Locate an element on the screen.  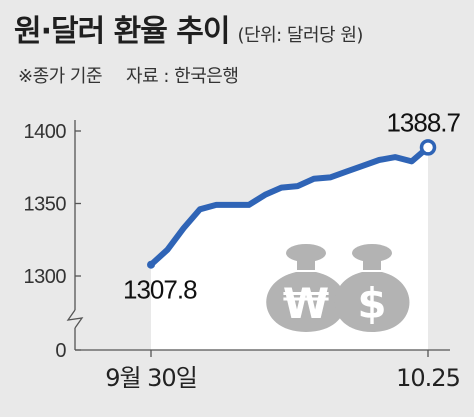
y-tick-label: 0 is located at coordinates (60, 351).